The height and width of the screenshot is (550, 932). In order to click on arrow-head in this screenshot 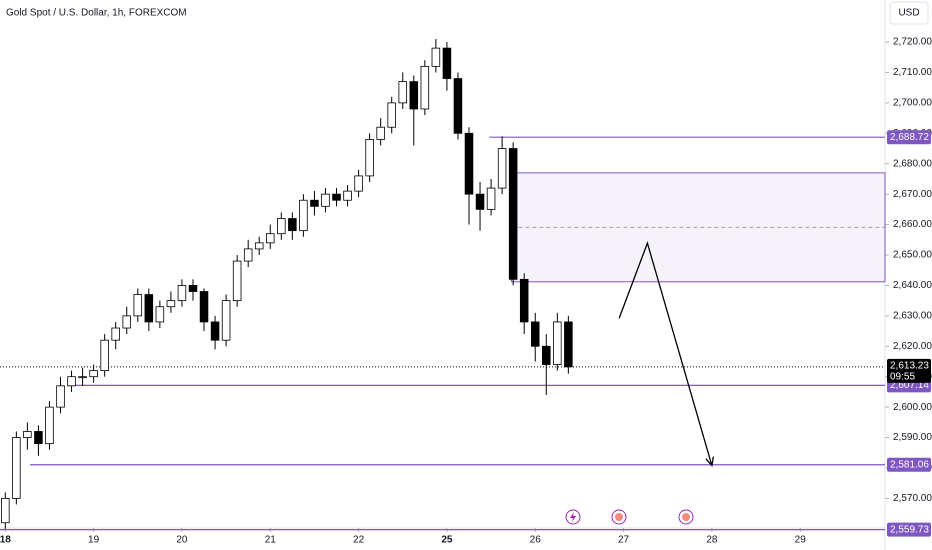, I will do `click(710, 461)`.